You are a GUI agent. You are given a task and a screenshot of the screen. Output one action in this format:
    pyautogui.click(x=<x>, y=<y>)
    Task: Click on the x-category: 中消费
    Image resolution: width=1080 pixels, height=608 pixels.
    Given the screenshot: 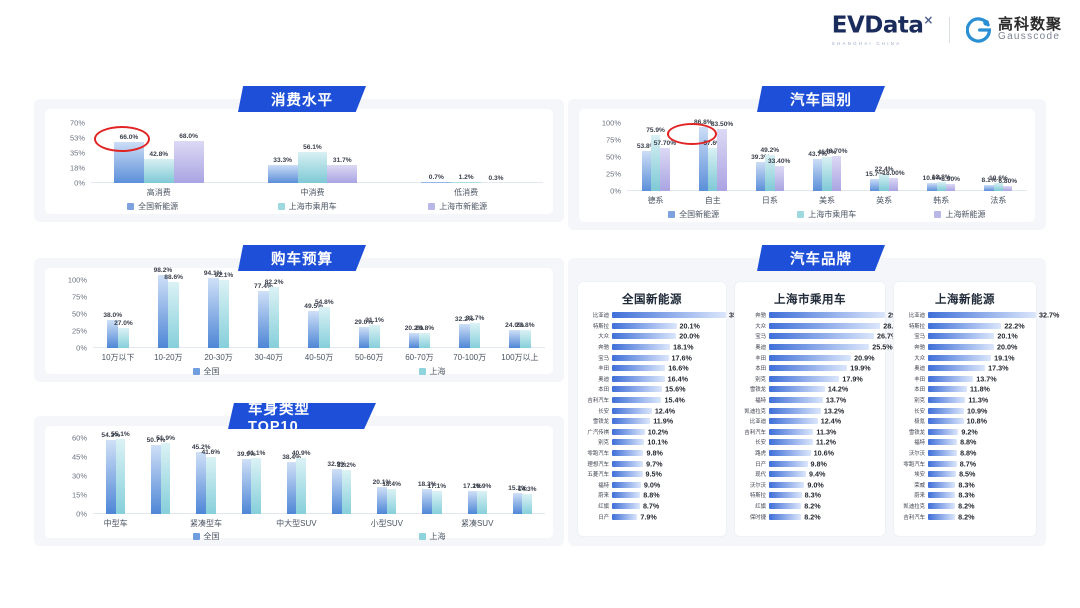 What is the action you would take?
    pyautogui.click(x=312, y=192)
    